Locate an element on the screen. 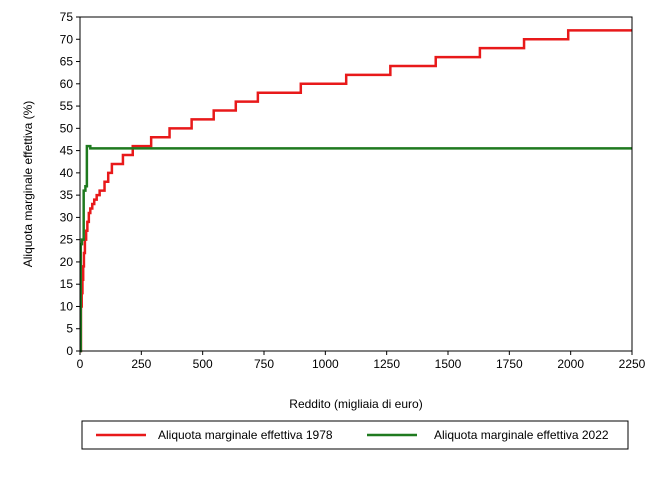 The width and height of the screenshot is (650, 477). x-tick-label: 250 is located at coordinates (141, 364).